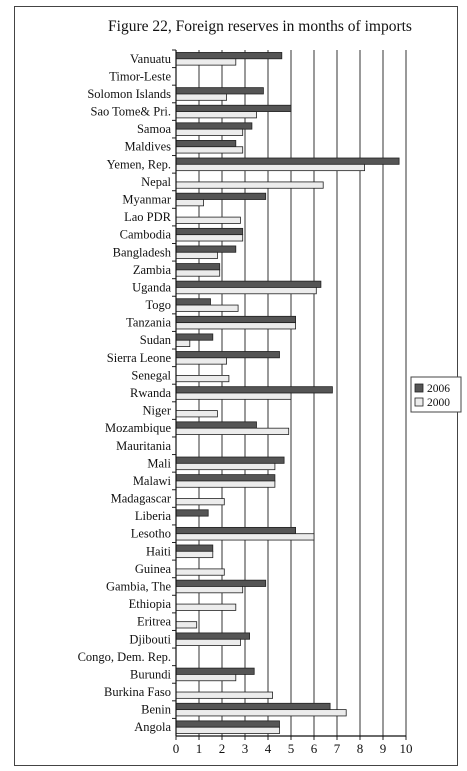 The height and width of the screenshot is (771, 467). Describe the element at coordinates (419, 402) in the screenshot. I see `legend-swatch-2000` at that location.